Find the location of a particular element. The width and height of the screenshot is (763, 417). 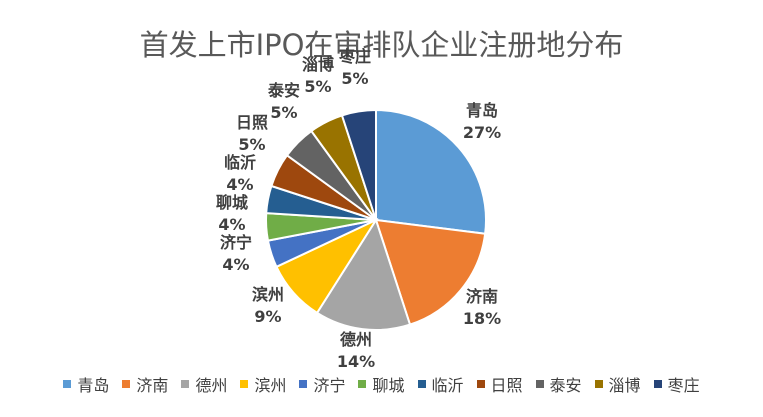

data-label-淄博: 淄博 5% is located at coordinates (318, 75).